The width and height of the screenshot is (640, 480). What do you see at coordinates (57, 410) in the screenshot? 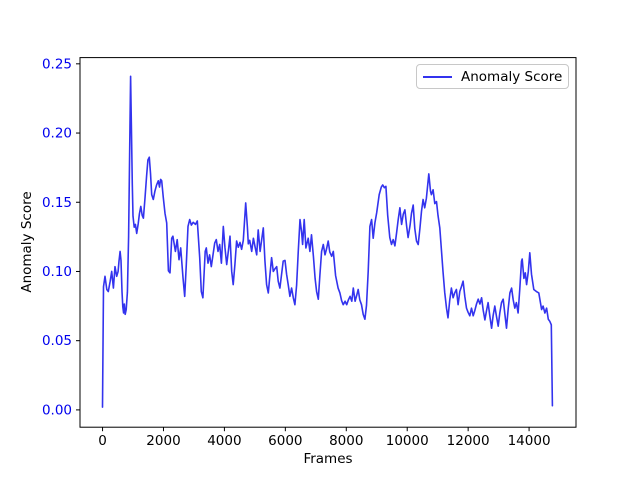
I see `y-tick-label: 0.00` at bounding box center [57, 410].